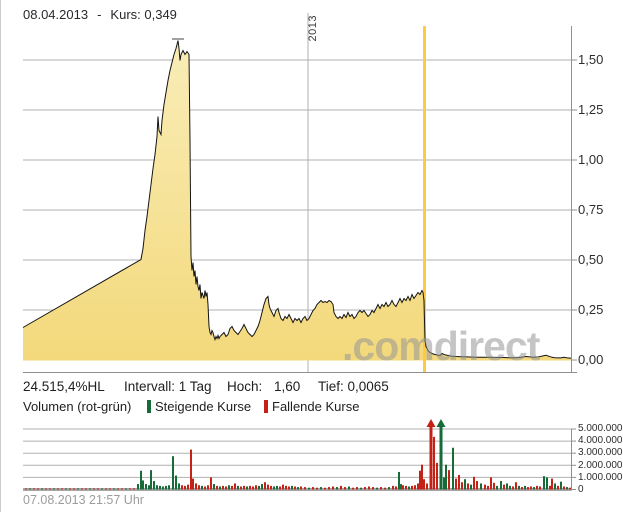 The width and height of the screenshot is (623, 512). Describe the element at coordinates (287, 386) in the screenshot. I see `stat-hoch-value: 1,60` at that location.